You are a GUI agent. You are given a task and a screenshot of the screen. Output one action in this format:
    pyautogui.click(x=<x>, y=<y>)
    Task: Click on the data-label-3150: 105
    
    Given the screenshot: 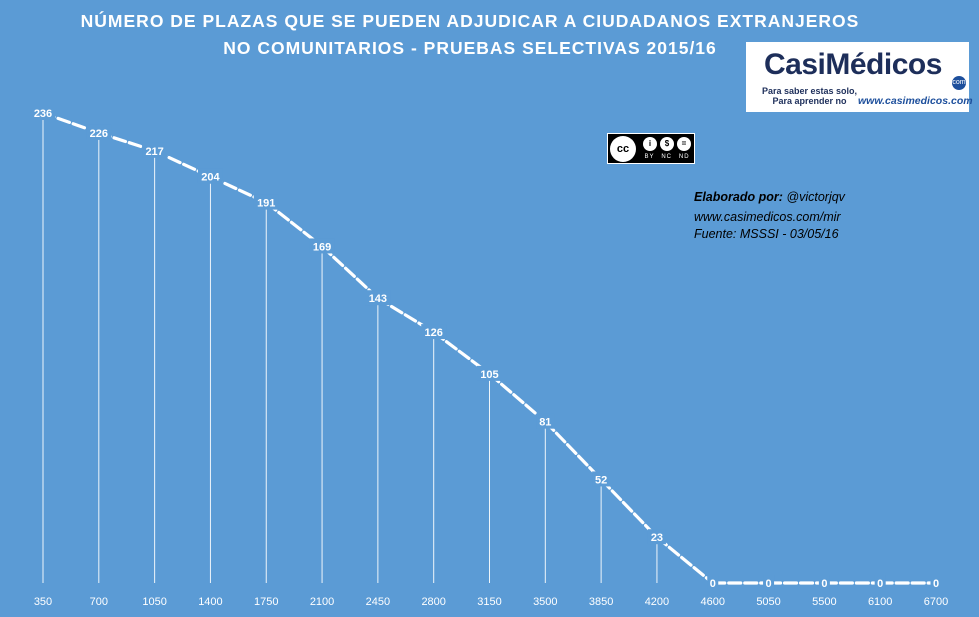 What is the action you would take?
    pyautogui.click(x=489, y=375)
    